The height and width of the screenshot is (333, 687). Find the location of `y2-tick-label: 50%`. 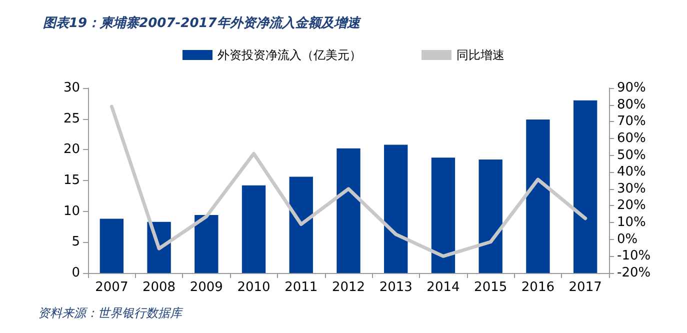

y2-tick-label: 50% is located at coordinates (631, 155).